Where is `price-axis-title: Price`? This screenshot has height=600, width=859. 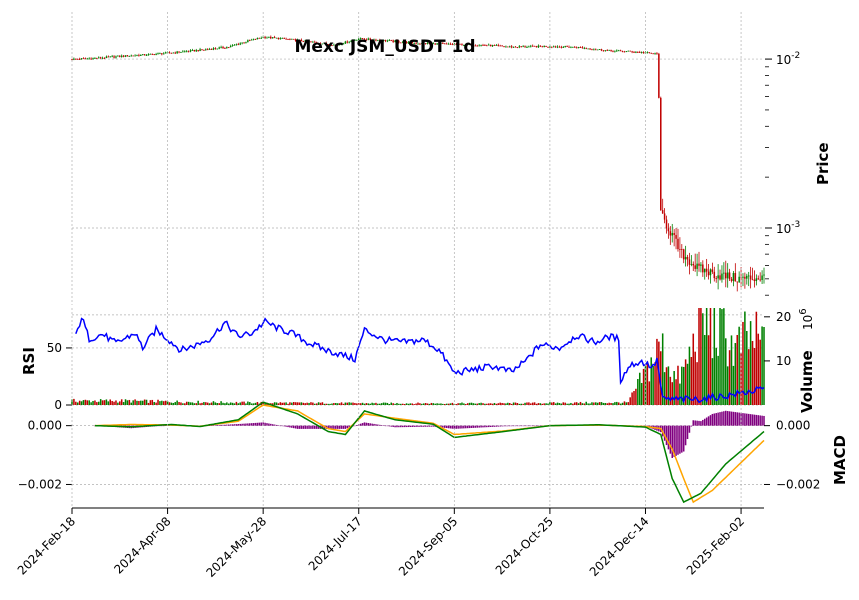
price-axis-title: Price is located at coordinates (823, 163).